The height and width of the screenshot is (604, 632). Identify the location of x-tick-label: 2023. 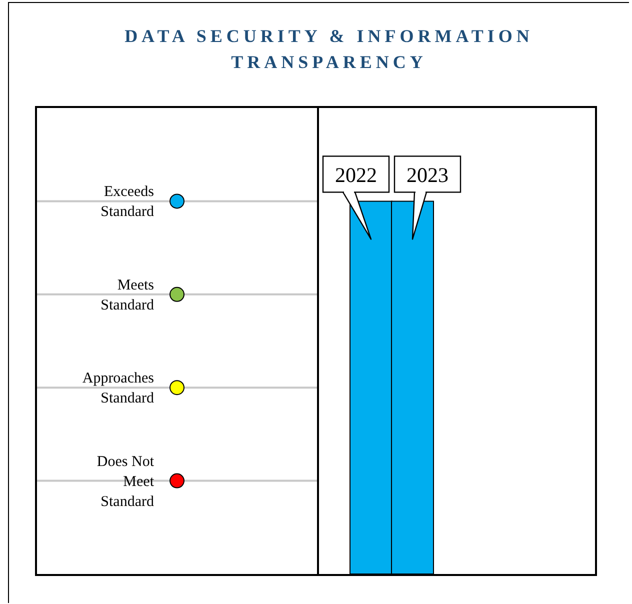
(427, 175).